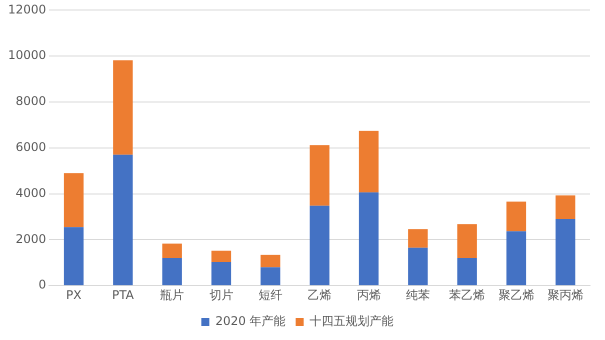  Describe the element at coordinates (42, 285) in the screenshot. I see `y-tick-label: 0` at that location.